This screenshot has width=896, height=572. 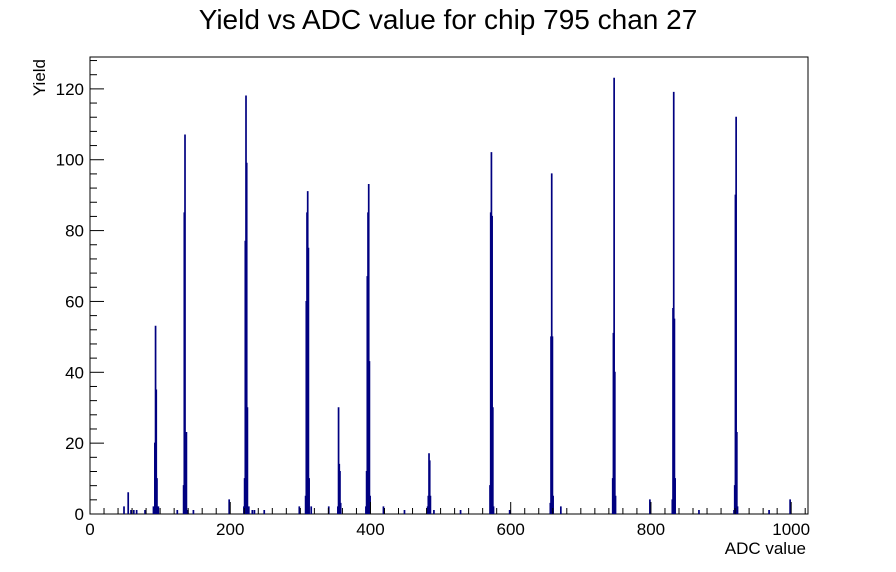 I want to click on x-tick-label: 600, so click(x=511, y=529).